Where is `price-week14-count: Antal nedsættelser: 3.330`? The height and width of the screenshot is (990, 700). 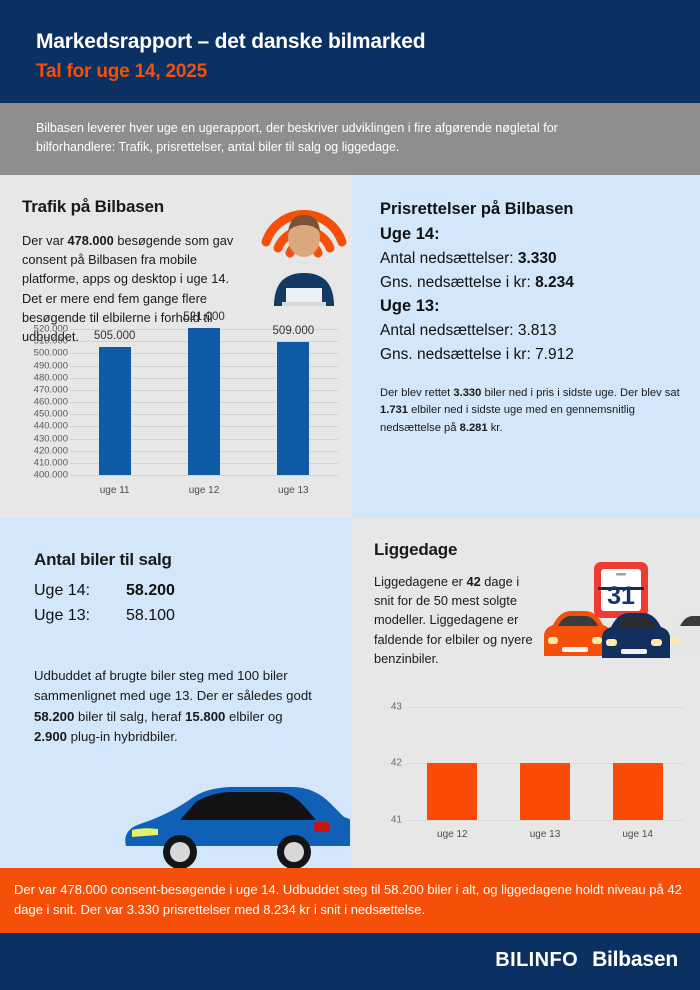
price-week14-count: Antal nedsættelser: 3.330 is located at coordinates (535, 259).